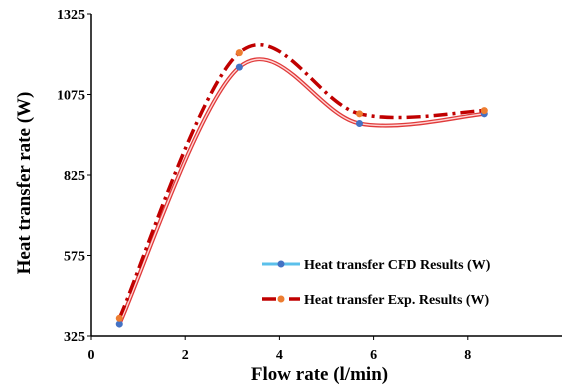  What do you see at coordinates (373, 355) in the screenshot?
I see `x-tick-label: 6` at bounding box center [373, 355].